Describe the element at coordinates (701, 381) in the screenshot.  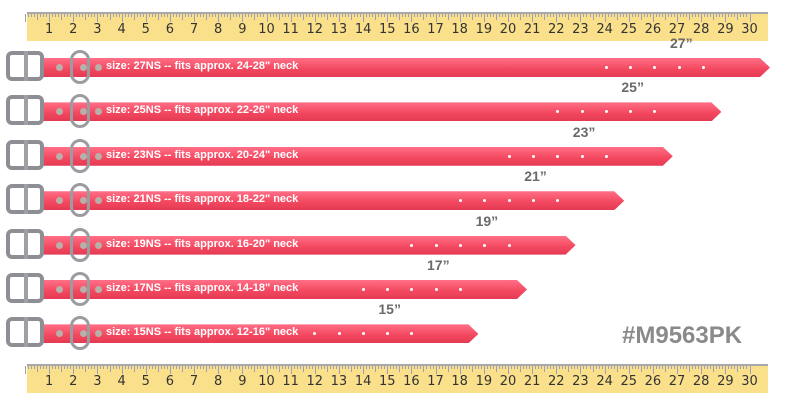
I see `ruler-number: 28` at that location.